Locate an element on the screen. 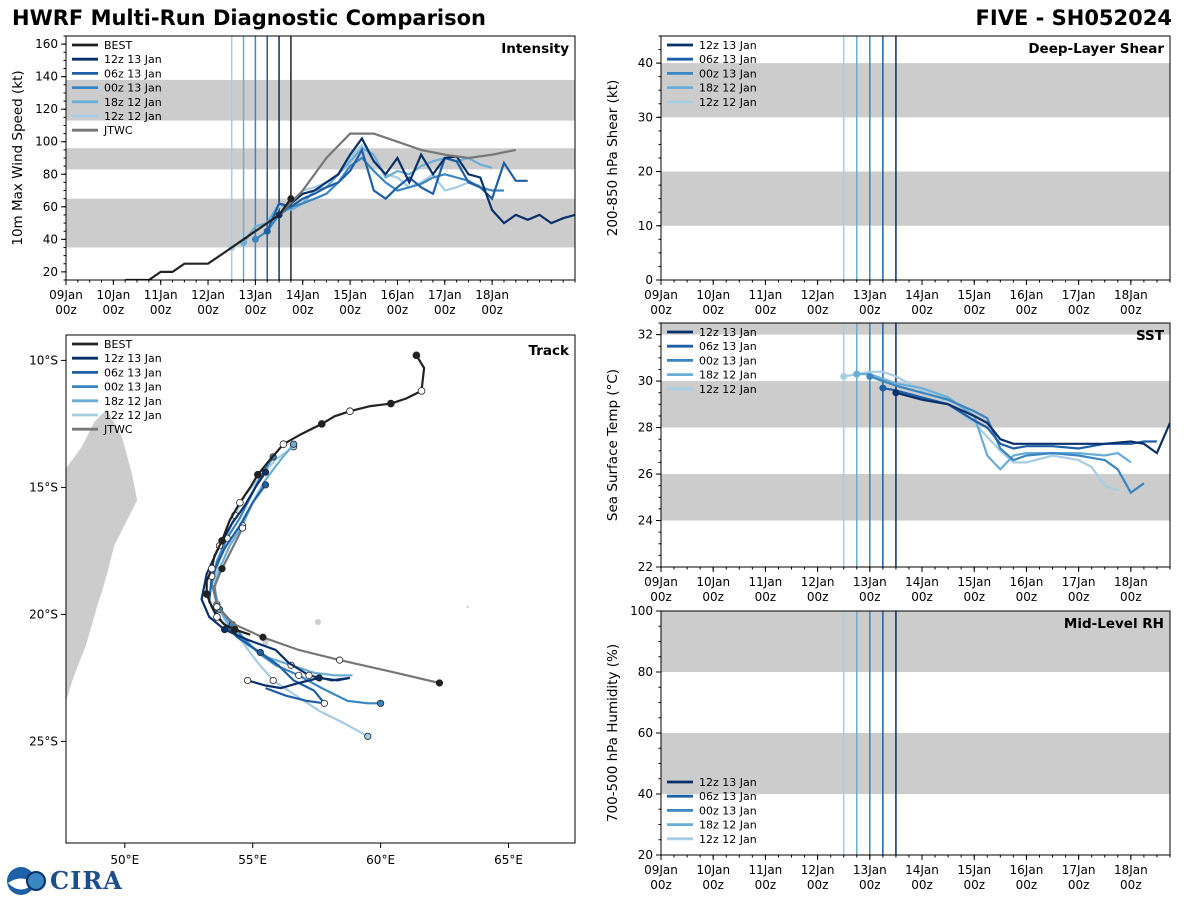 Image resolution: width=1200 pixels, height=900 pixels. rh-legend-label: 06z 13 Jan is located at coordinates (728, 796).